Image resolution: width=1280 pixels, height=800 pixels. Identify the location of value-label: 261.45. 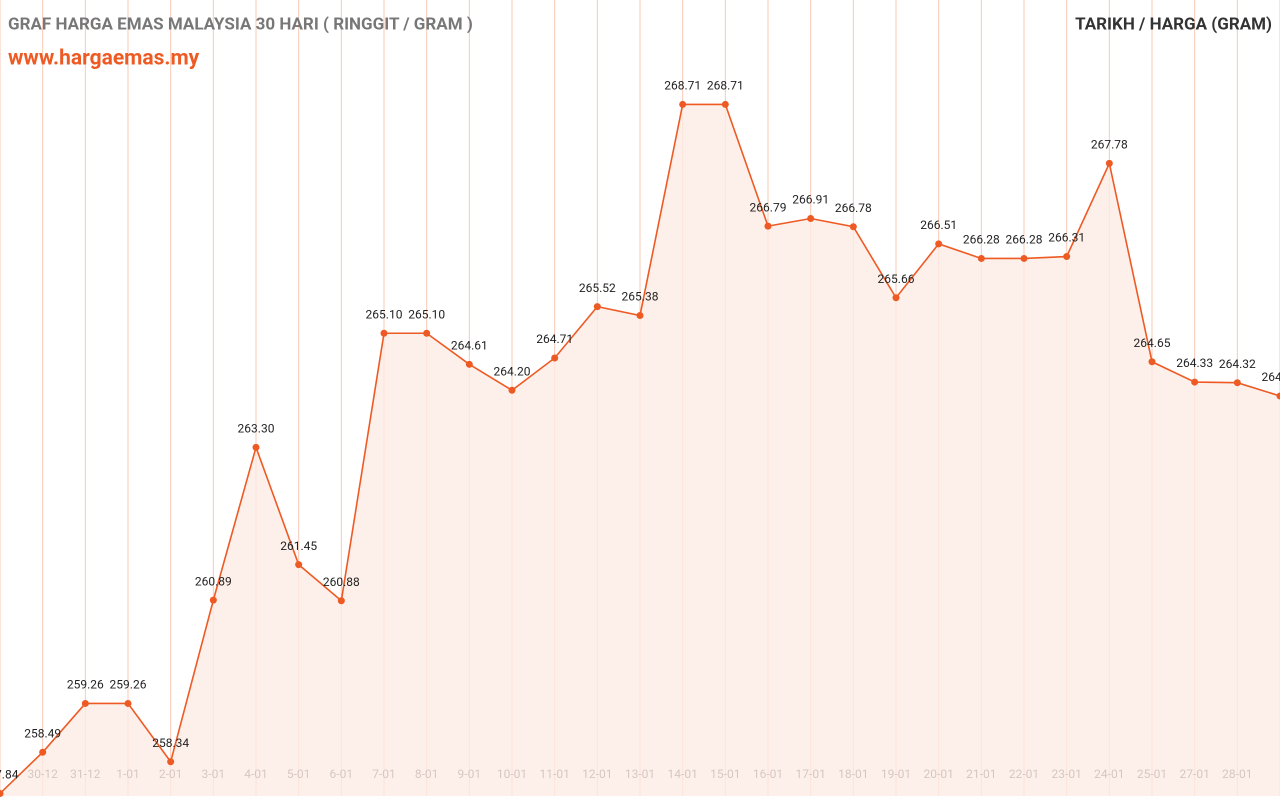
(298, 546).